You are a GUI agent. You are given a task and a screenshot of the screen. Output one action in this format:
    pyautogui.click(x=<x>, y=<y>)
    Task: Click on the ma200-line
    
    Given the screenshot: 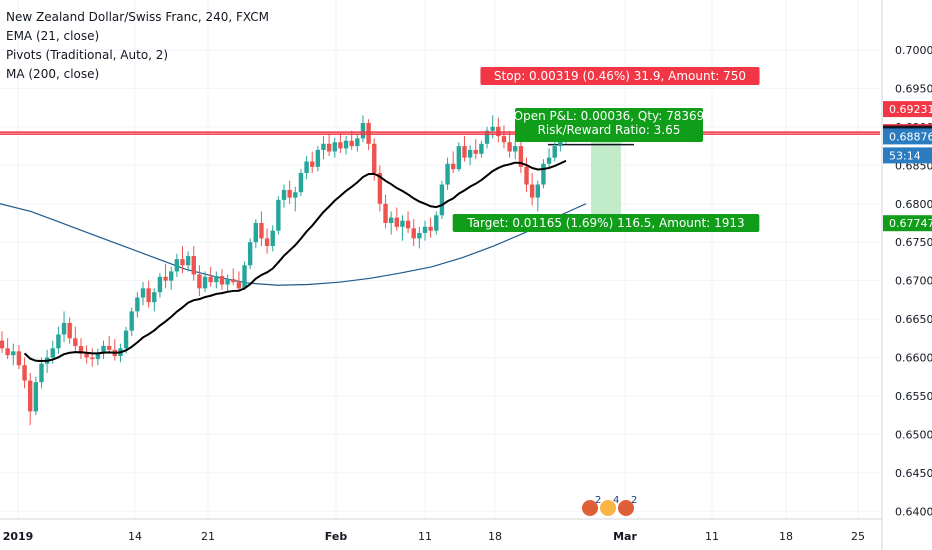 What is the action you would take?
    pyautogui.click(x=293, y=244)
    